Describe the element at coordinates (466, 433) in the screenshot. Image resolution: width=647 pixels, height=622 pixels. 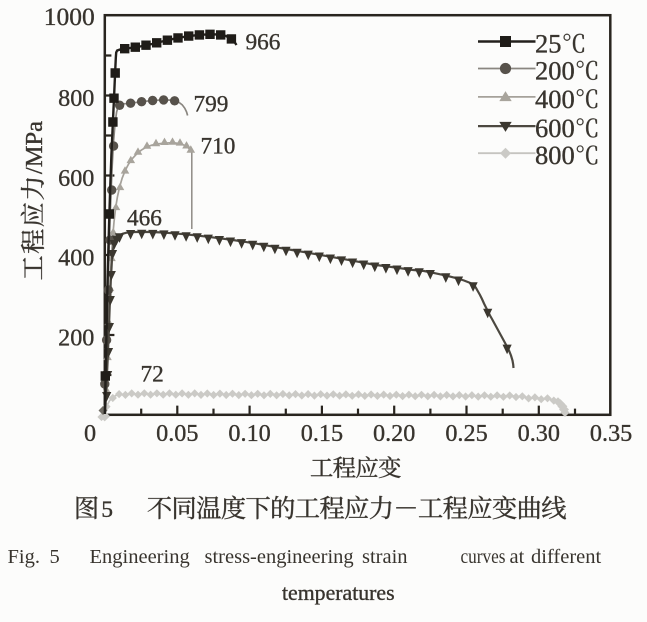
I see `svg-text: 0.25` at that location.